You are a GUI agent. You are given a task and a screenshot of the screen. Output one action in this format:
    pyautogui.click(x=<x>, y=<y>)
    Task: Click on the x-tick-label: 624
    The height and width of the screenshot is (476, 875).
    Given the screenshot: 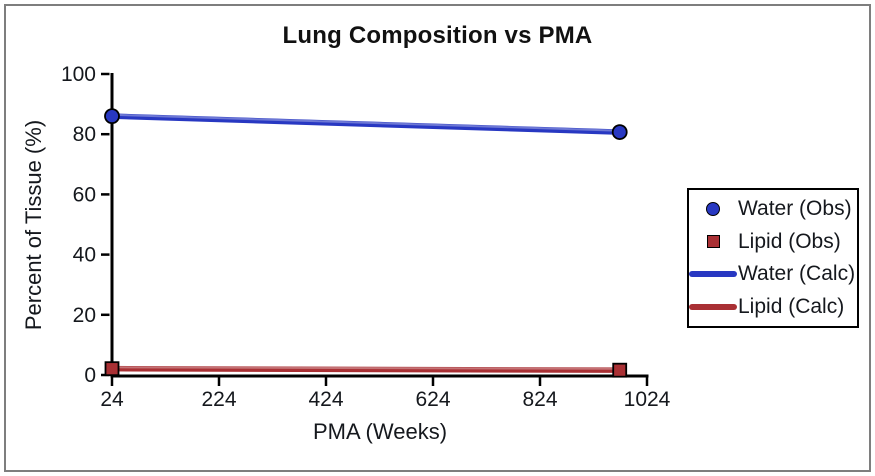 What is the action you would take?
    pyautogui.click(x=432, y=399)
    